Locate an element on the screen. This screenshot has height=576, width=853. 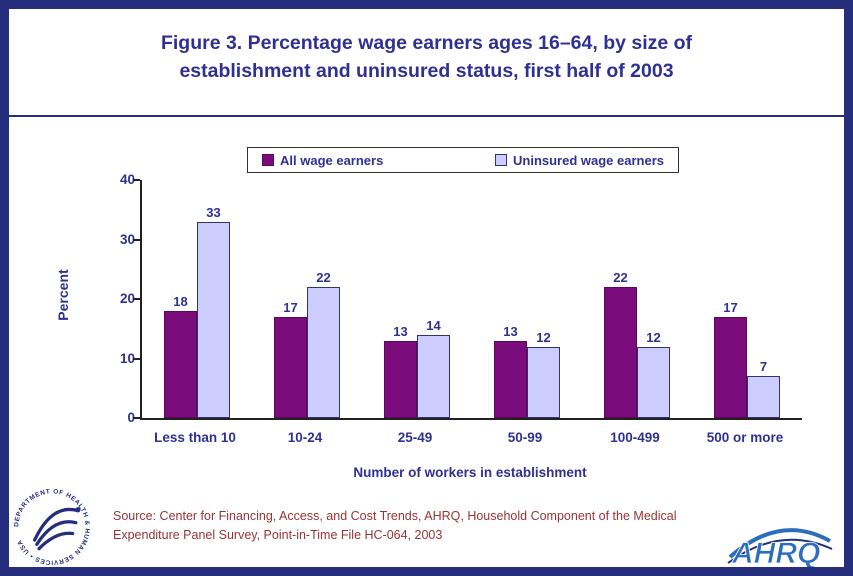
bar-value-label: 18 is located at coordinates (180, 301).